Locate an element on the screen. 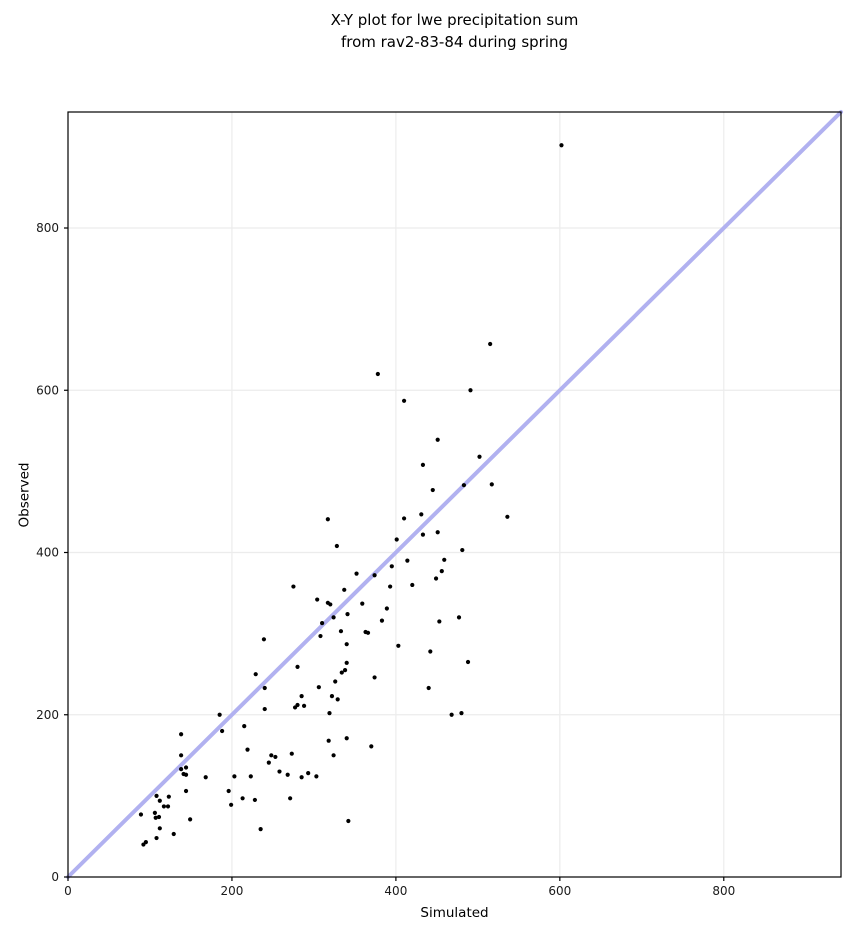  y-tick-label: 400 is located at coordinates (47, 553).